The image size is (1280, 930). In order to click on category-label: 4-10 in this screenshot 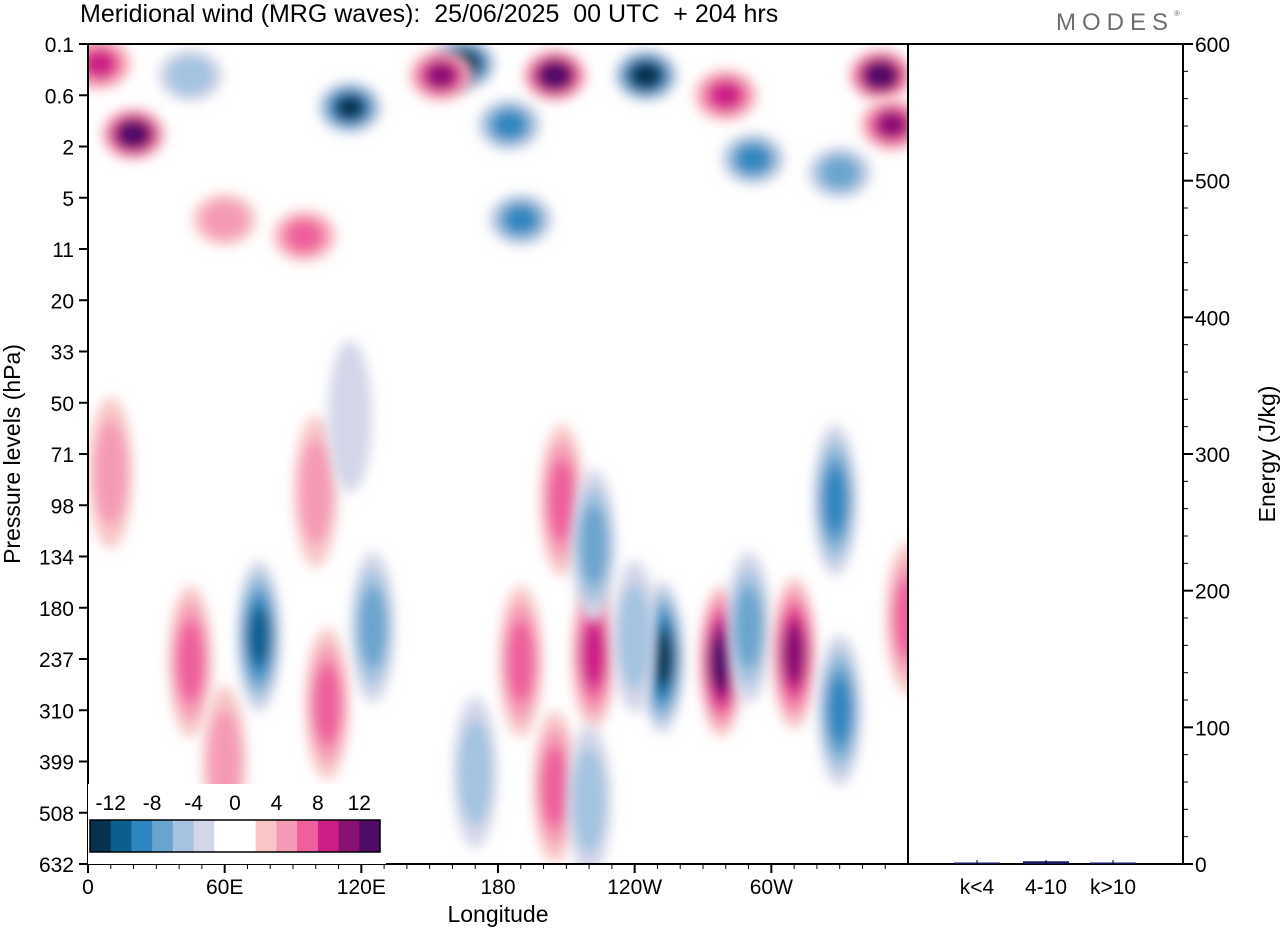, I will do `click(1046, 887)`.